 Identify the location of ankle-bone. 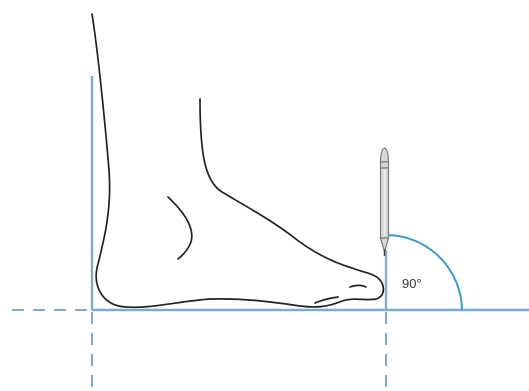
(180, 228).